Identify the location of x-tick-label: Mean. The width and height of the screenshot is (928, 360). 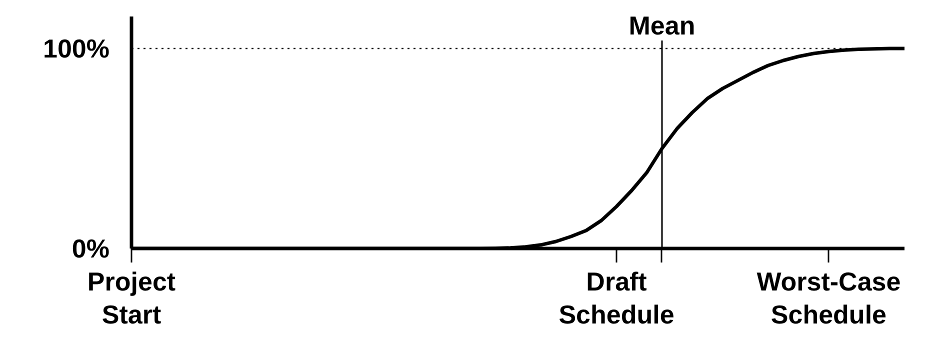
(662, 25).